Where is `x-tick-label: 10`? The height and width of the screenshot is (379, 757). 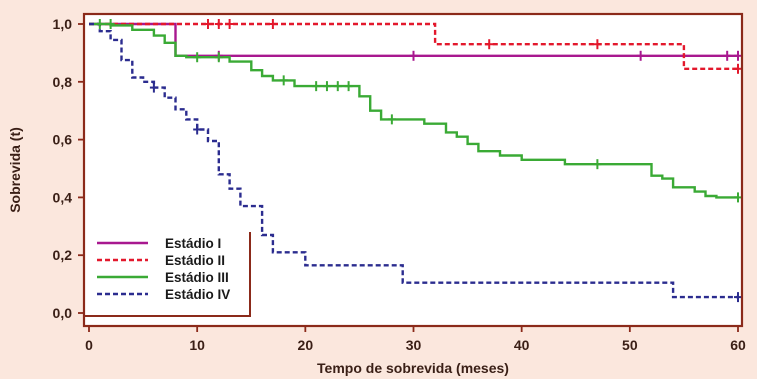
x-tick-label: 10 is located at coordinates (197, 345).